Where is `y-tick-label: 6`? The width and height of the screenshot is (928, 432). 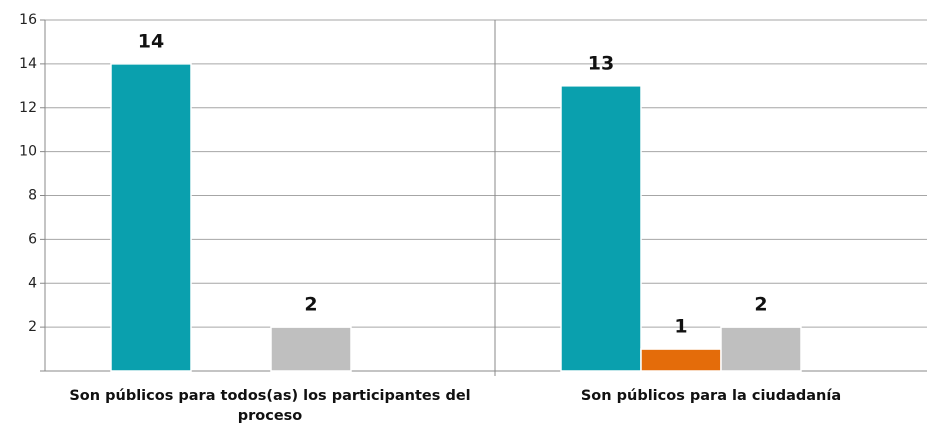 y-tick-label: 6 is located at coordinates (32, 239).